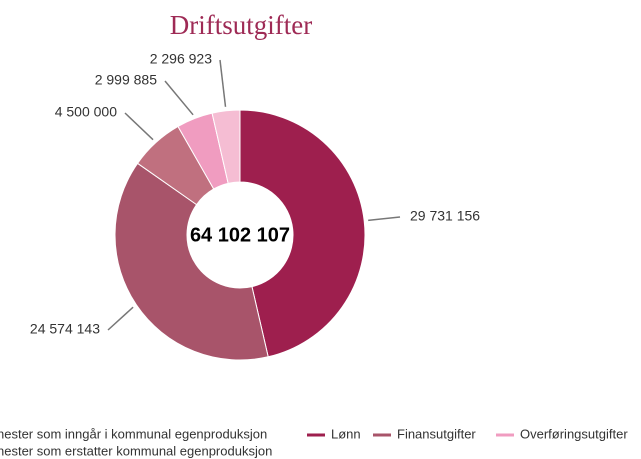 The width and height of the screenshot is (641, 459). What do you see at coordinates (445, 216) in the screenshot?
I see `data-label: 29 731 156` at bounding box center [445, 216].